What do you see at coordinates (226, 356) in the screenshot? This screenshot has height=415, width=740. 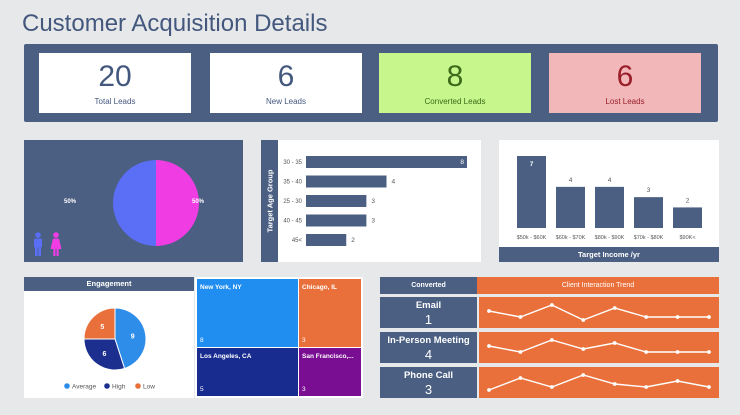 I see `tile-label: Los Angeles, CA` at bounding box center [226, 356].